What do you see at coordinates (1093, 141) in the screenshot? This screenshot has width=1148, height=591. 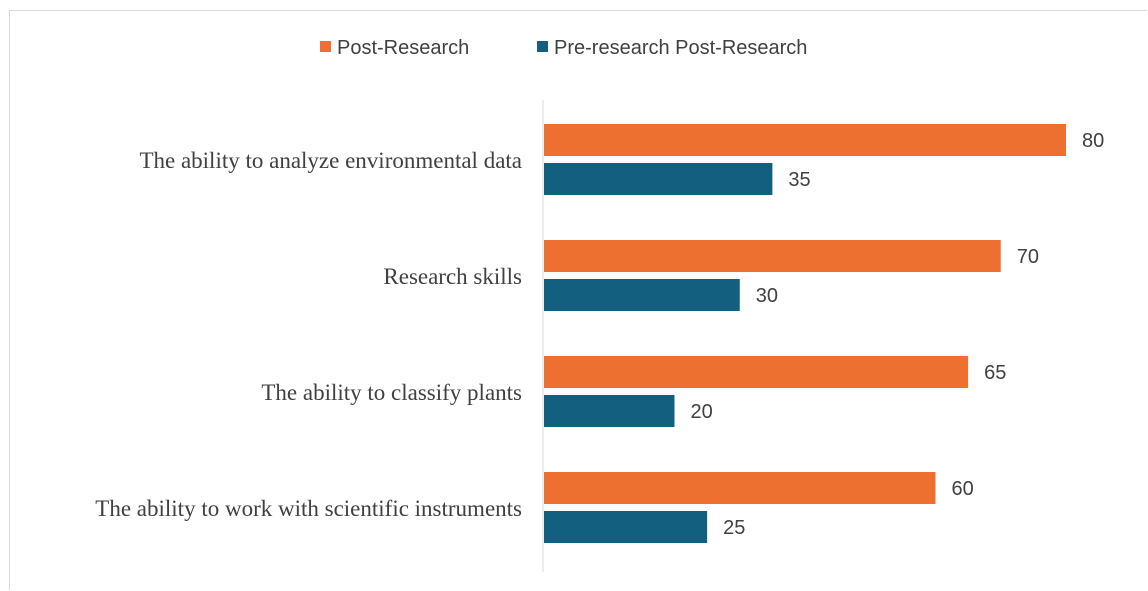 I see `value-label-post-research-the-ability-to-analyze-environmental-data: 80` at bounding box center [1093, 141].